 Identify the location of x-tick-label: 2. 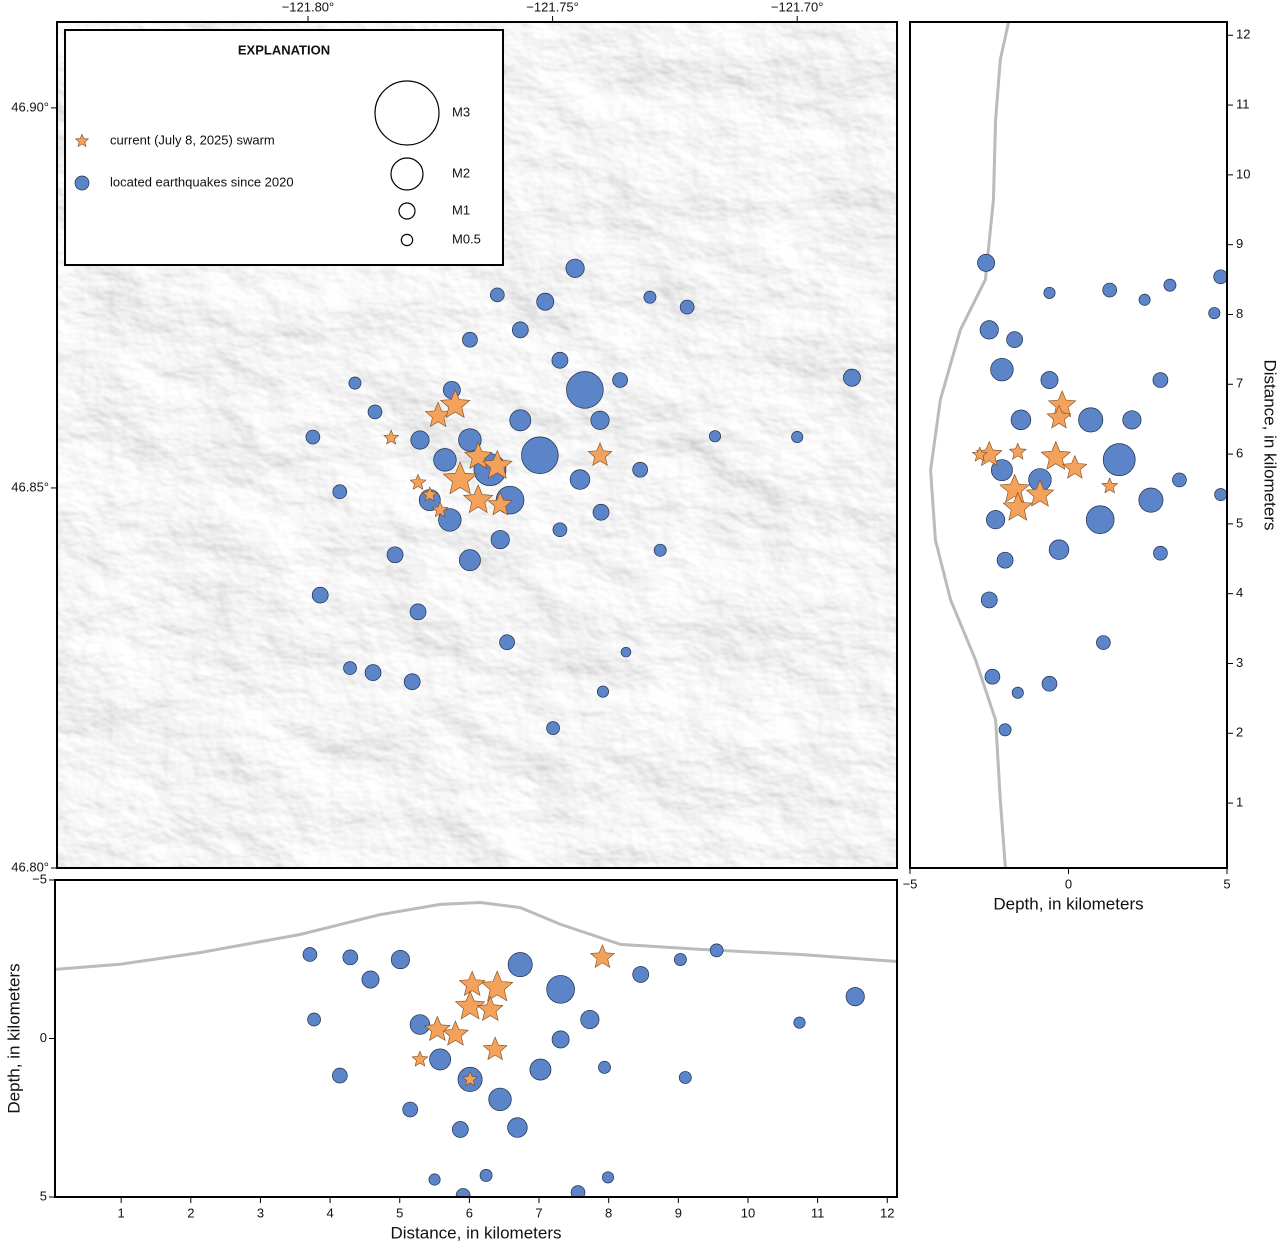
(190, 1212).